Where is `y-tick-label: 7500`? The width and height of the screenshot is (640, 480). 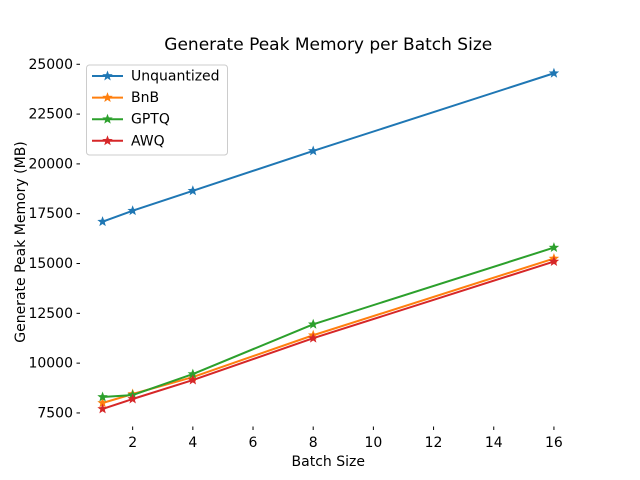
y-tick-label: 7500 is located at coordinates (55, 413).